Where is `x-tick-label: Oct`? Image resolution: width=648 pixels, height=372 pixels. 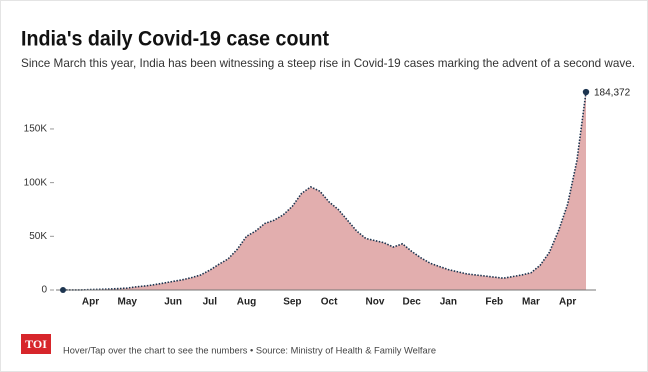 x-tick-label: Oct is located at coordinates (329, 302).